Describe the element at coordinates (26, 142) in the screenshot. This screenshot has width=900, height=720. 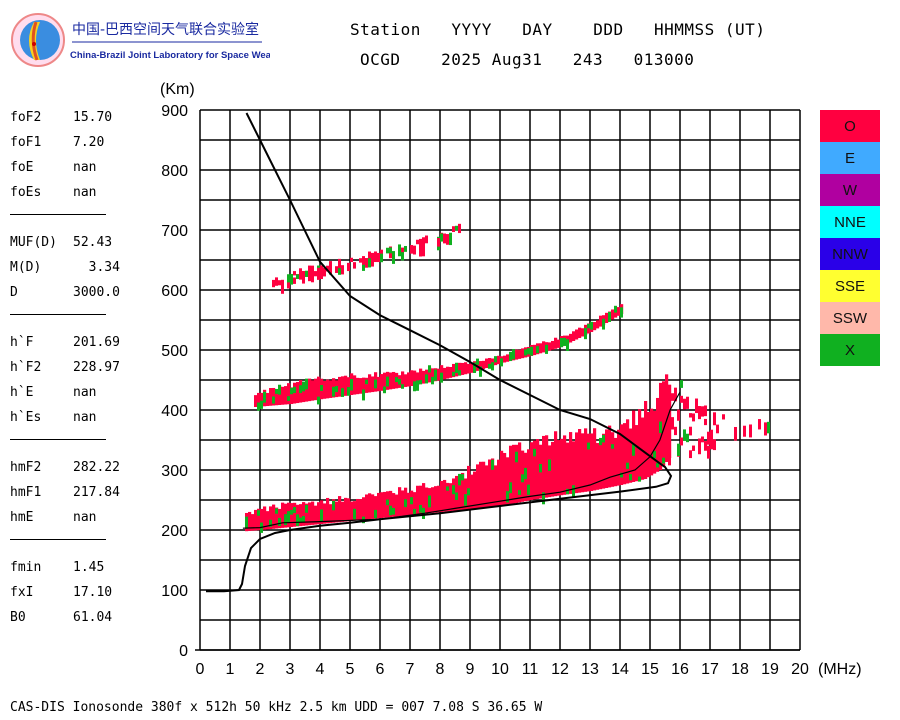
I see `param-label: foF1` at that location.